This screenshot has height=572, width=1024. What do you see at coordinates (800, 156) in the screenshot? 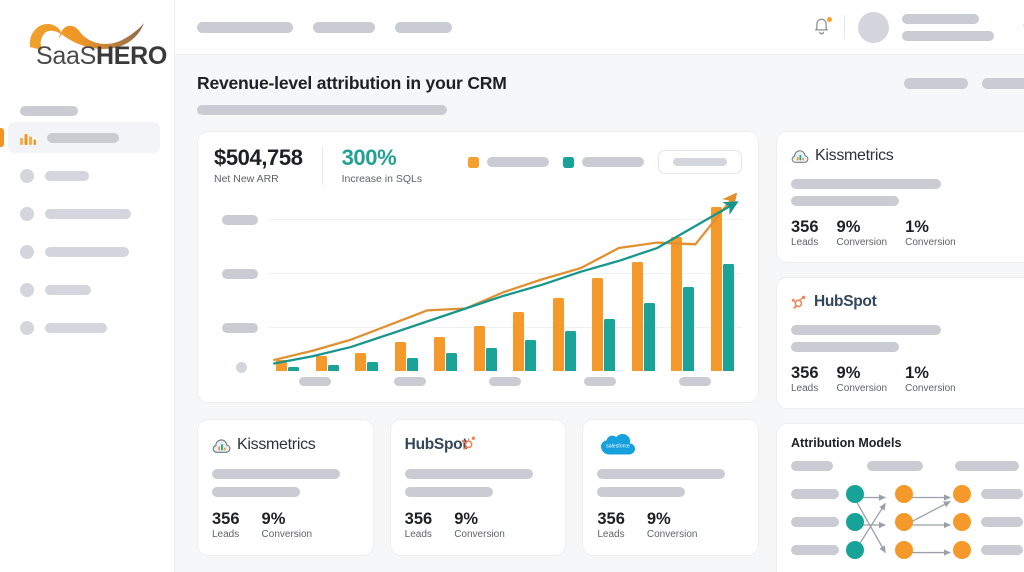
I see `kissmetrics-cloud-bars-icon` at bounding box center [800, 156].